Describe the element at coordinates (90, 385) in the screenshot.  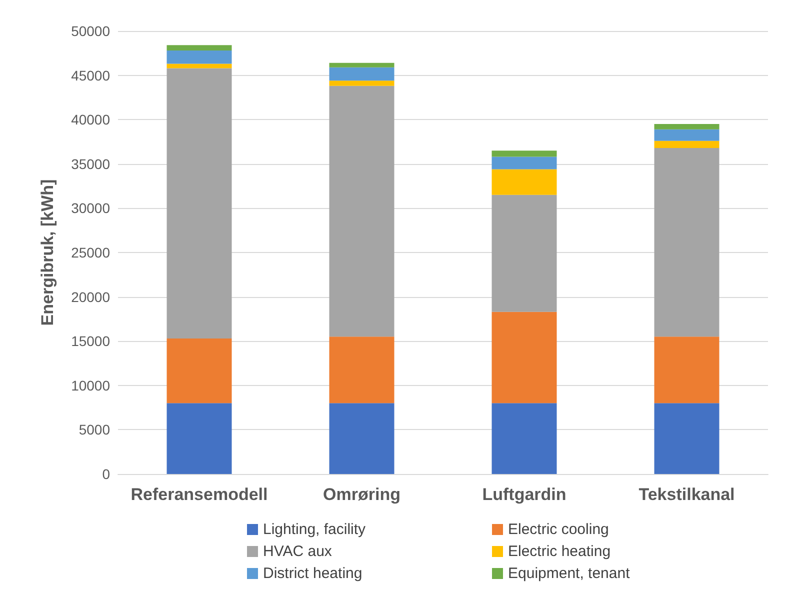
I see `y-tick-label: 10000` at that location.